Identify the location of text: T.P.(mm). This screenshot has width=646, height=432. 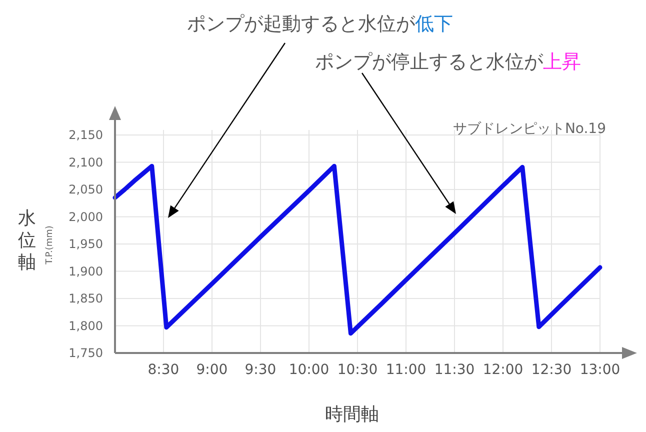
(50, 246).